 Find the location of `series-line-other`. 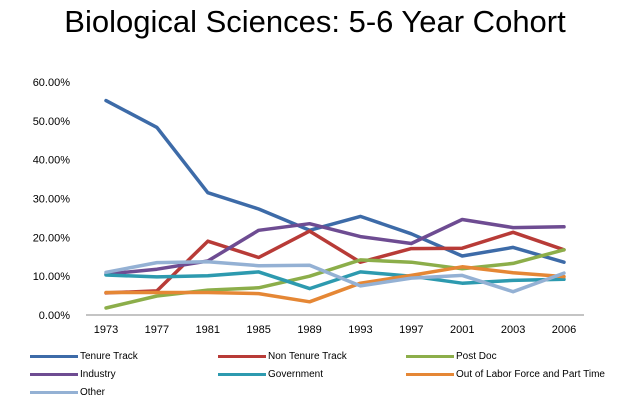

series-line-other is located at coordinates (335, 277).